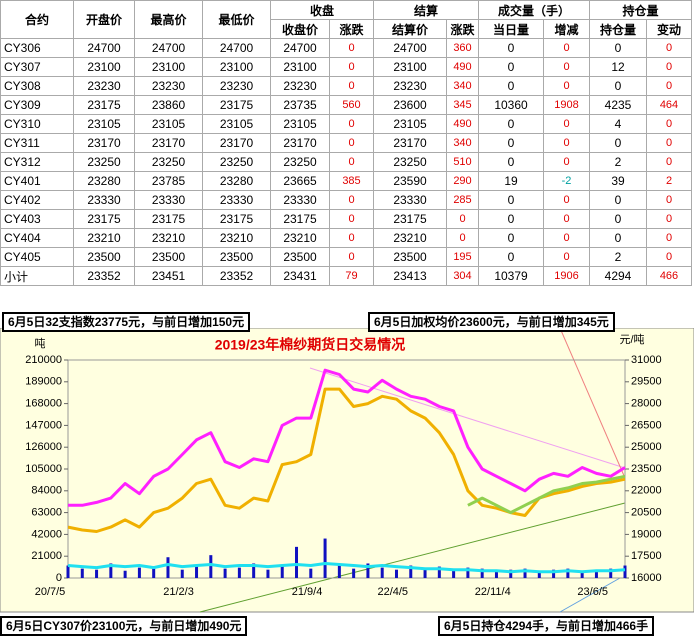 This screenshot has width=694, height=636. I want to click on row: CY308 23230 23230 23230 23230 0 23230 340 0 0 0 0, so click(346, 86).